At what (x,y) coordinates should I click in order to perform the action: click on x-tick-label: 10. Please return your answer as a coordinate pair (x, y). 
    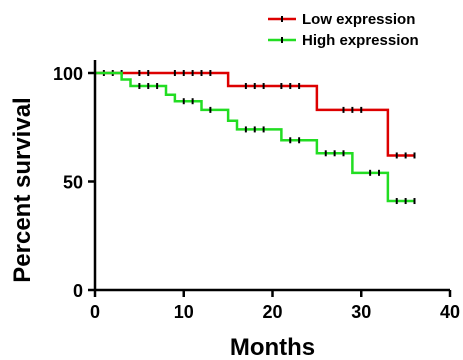
    Looking at the image, I should click on (184, 312).